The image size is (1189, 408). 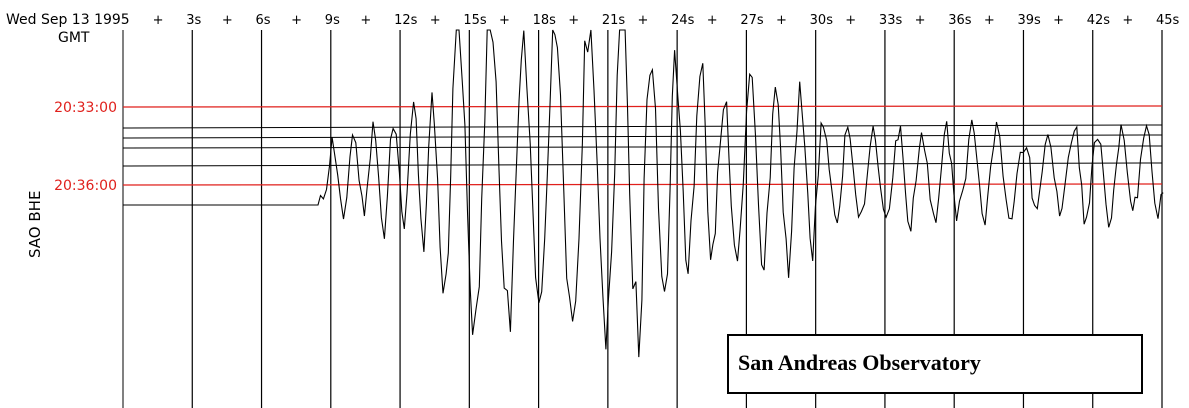 What do you see at coordinates (68, 20) in the screenshot?
I see `recording-date: Wed Sep 13 1995` at bounding box center [68, 20].